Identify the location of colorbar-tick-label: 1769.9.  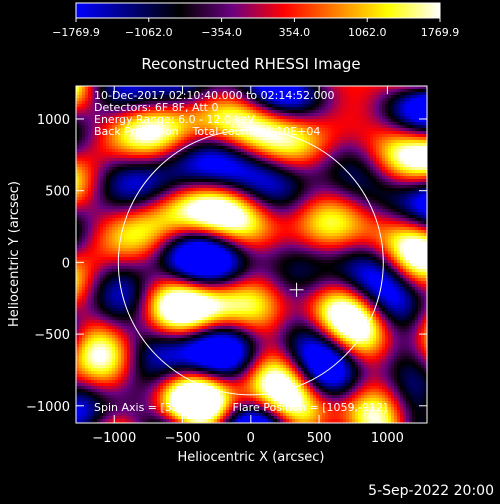
(440, 32).